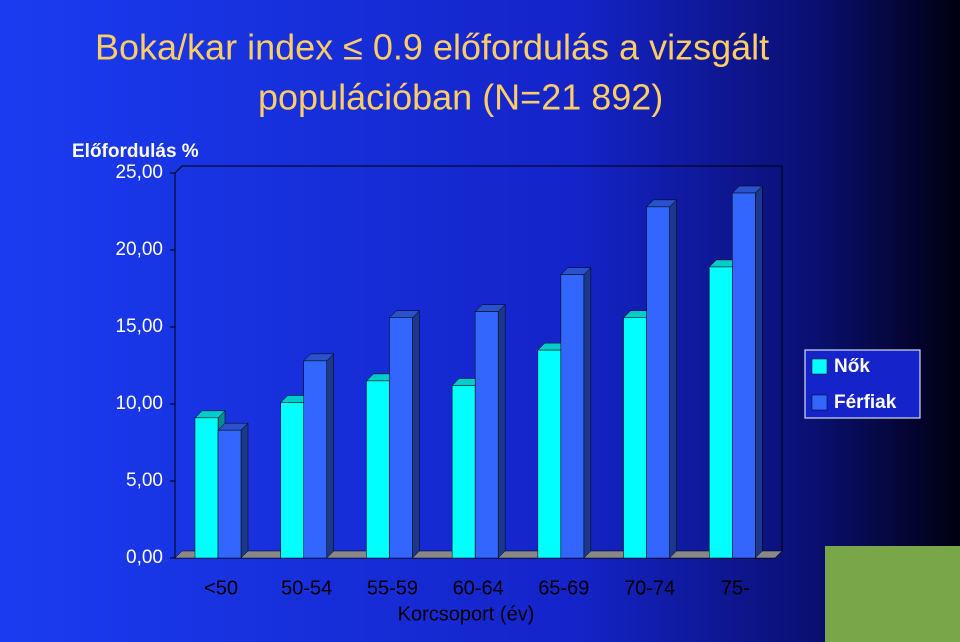 The width and height of the screenshot is (960, 642). Describe the element at coordinates (144, 480) in the screenshot. I see `y-tick-label: 5,00` at that location.